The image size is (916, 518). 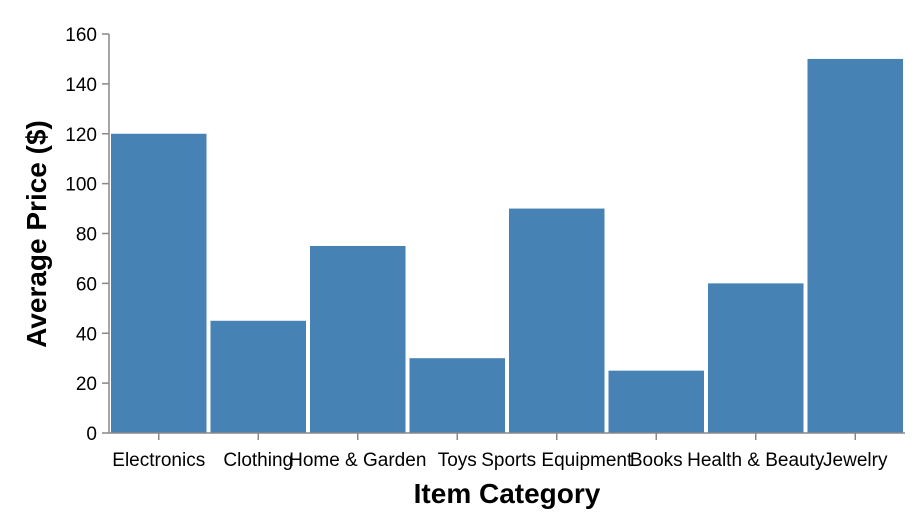 I want to click on x-tick-label: Jewelry, so click(x=855, y=460).